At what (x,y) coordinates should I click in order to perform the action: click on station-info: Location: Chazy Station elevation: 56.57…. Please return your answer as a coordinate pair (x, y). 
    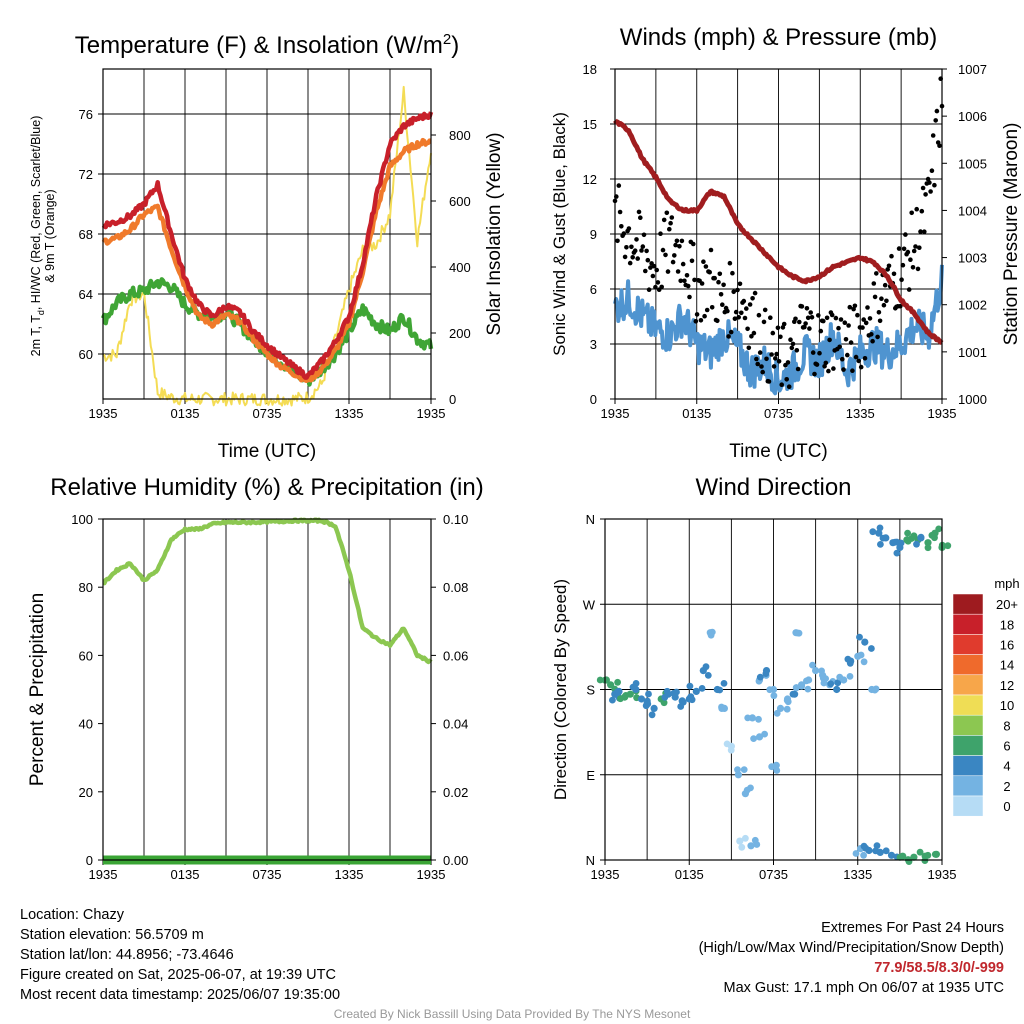
    Looking at the image, I should click on (180, 955).